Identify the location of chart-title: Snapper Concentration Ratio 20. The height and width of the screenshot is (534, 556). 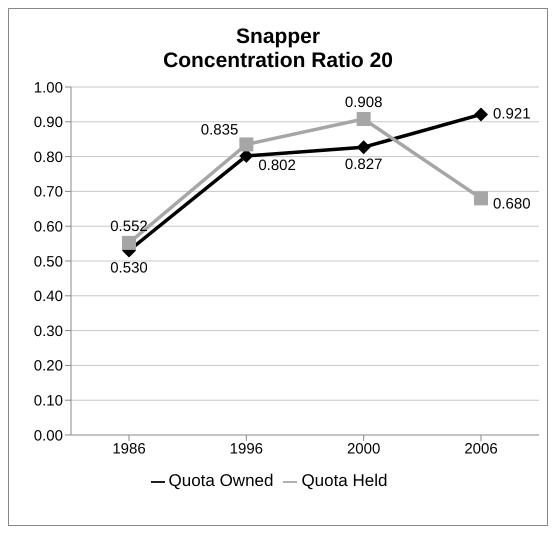
(278, 49).